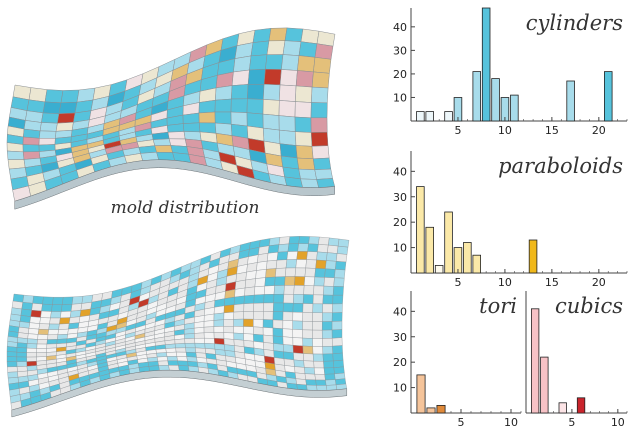  I want to click on chart-title-cylinders: cylinders, so click(574, 23).